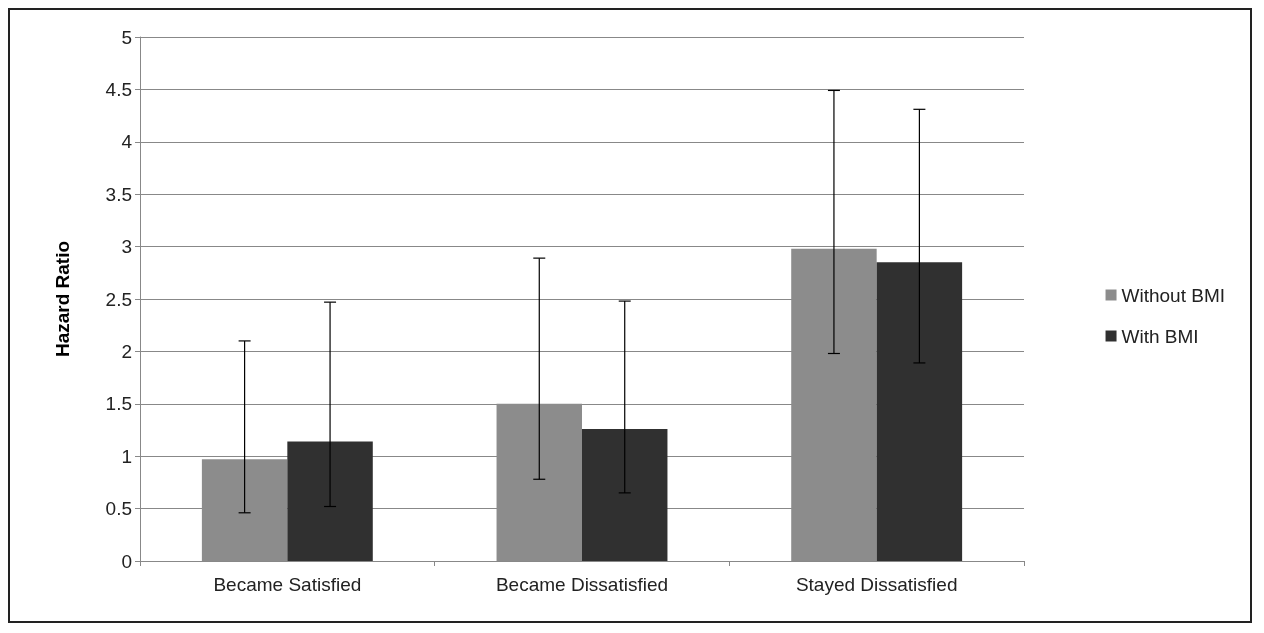  What do you see at coordinates (118, 509) in the screenshot?
I see `y-tick-label: 0.5` at bounding box center [118, 509].